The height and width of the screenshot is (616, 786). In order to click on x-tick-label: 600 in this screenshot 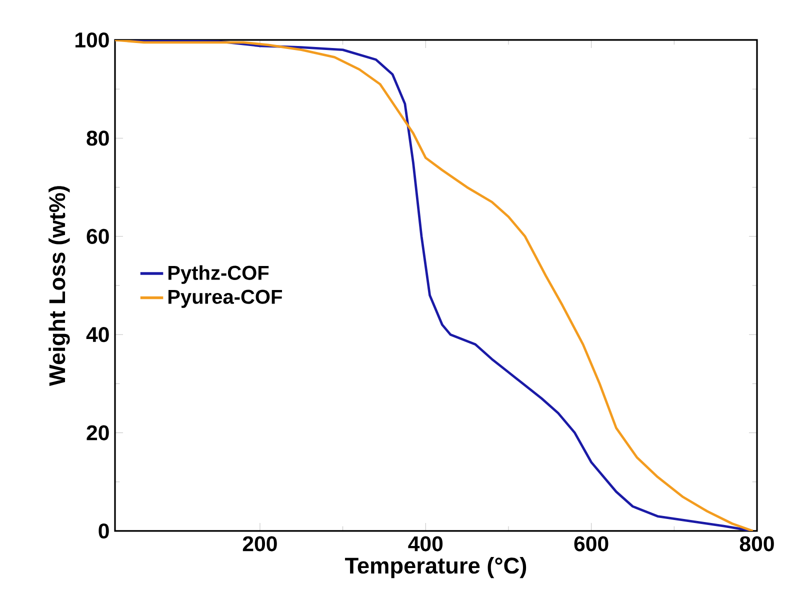, I will do `click(591, 544)`.